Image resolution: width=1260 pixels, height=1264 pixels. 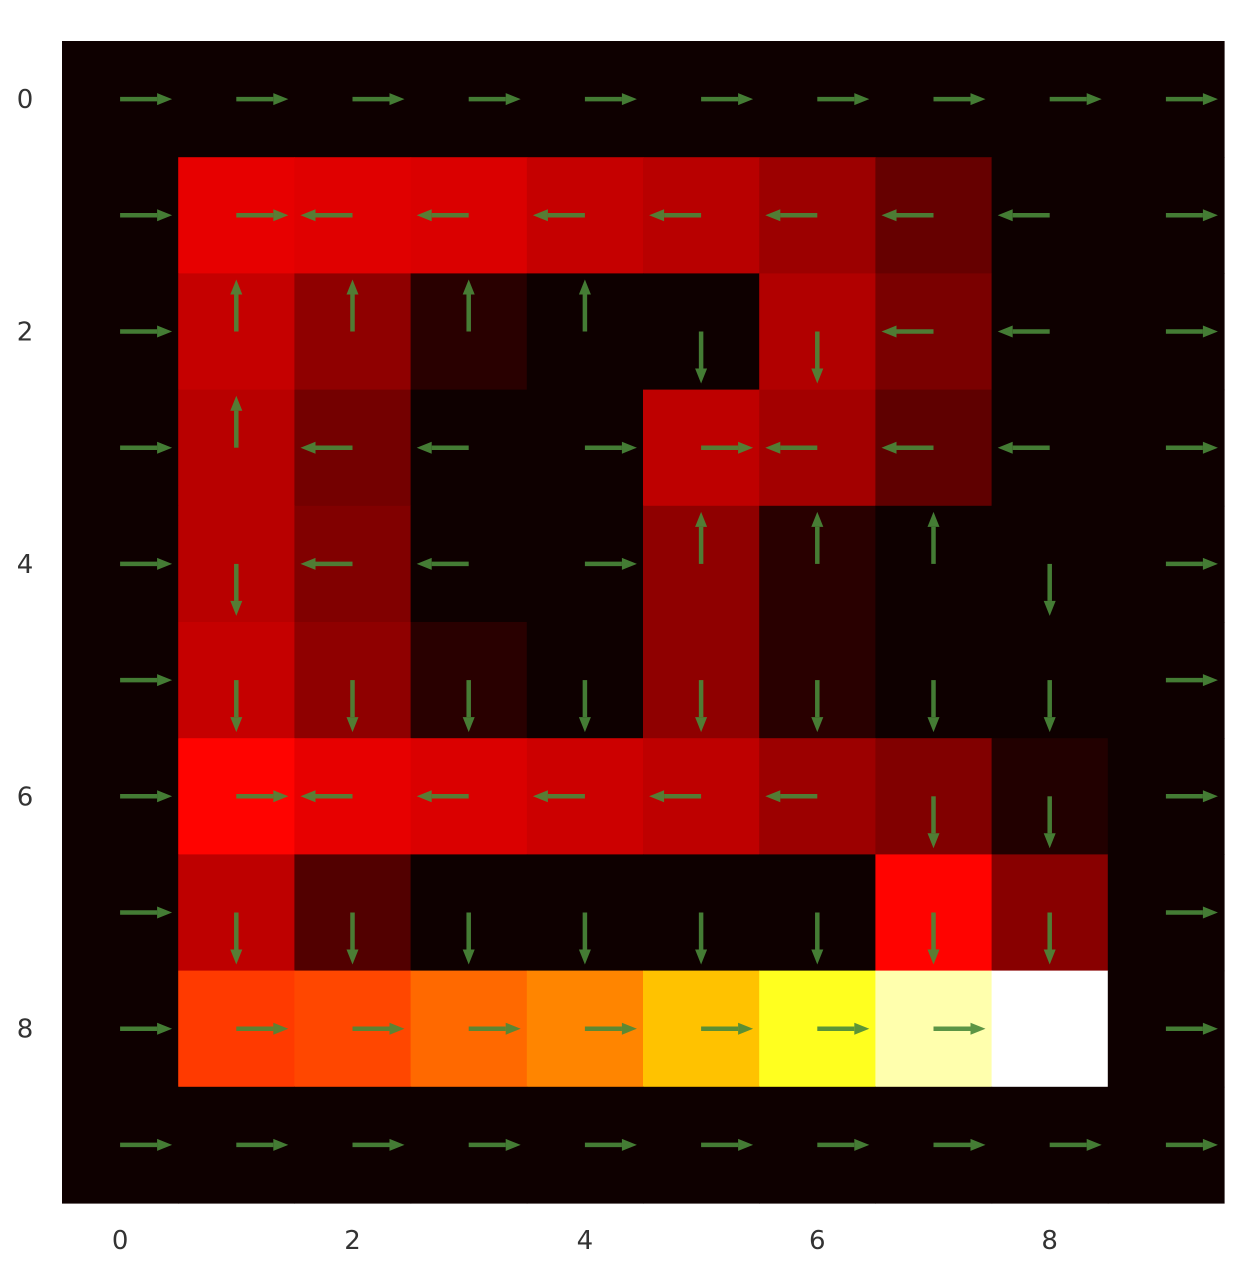 I want to click on y-tick-label-0: 0, so click(x=25, y=100).